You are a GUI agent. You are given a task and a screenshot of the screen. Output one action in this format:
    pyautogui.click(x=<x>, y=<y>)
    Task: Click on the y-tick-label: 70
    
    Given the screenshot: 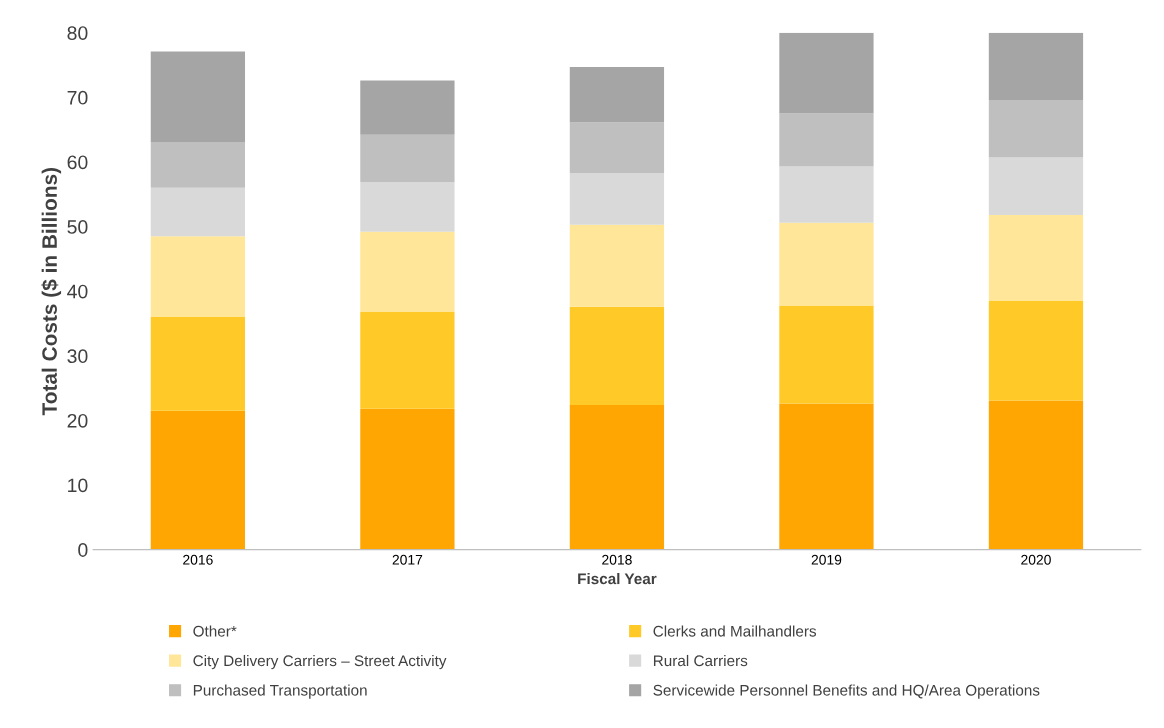 What is the action you would take?
    pyautogui.click(x=77, y=97)
    